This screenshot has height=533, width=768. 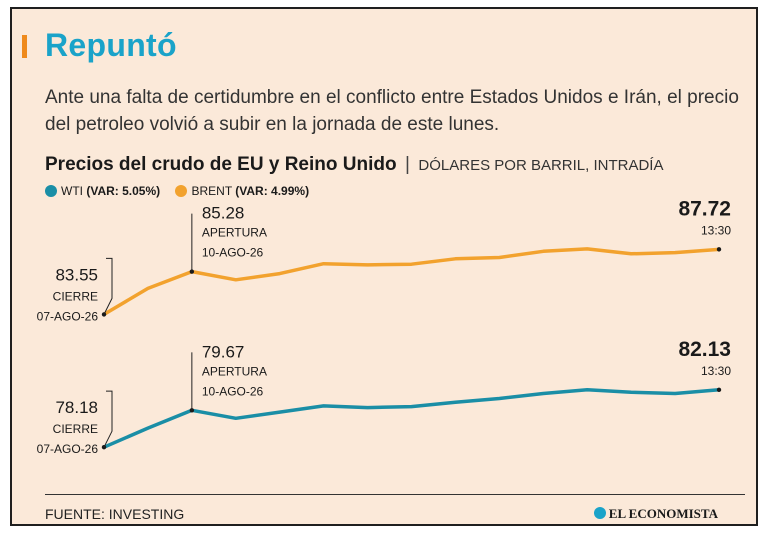 I want to click on legend-dot-wti, so click(x=51, y=191).